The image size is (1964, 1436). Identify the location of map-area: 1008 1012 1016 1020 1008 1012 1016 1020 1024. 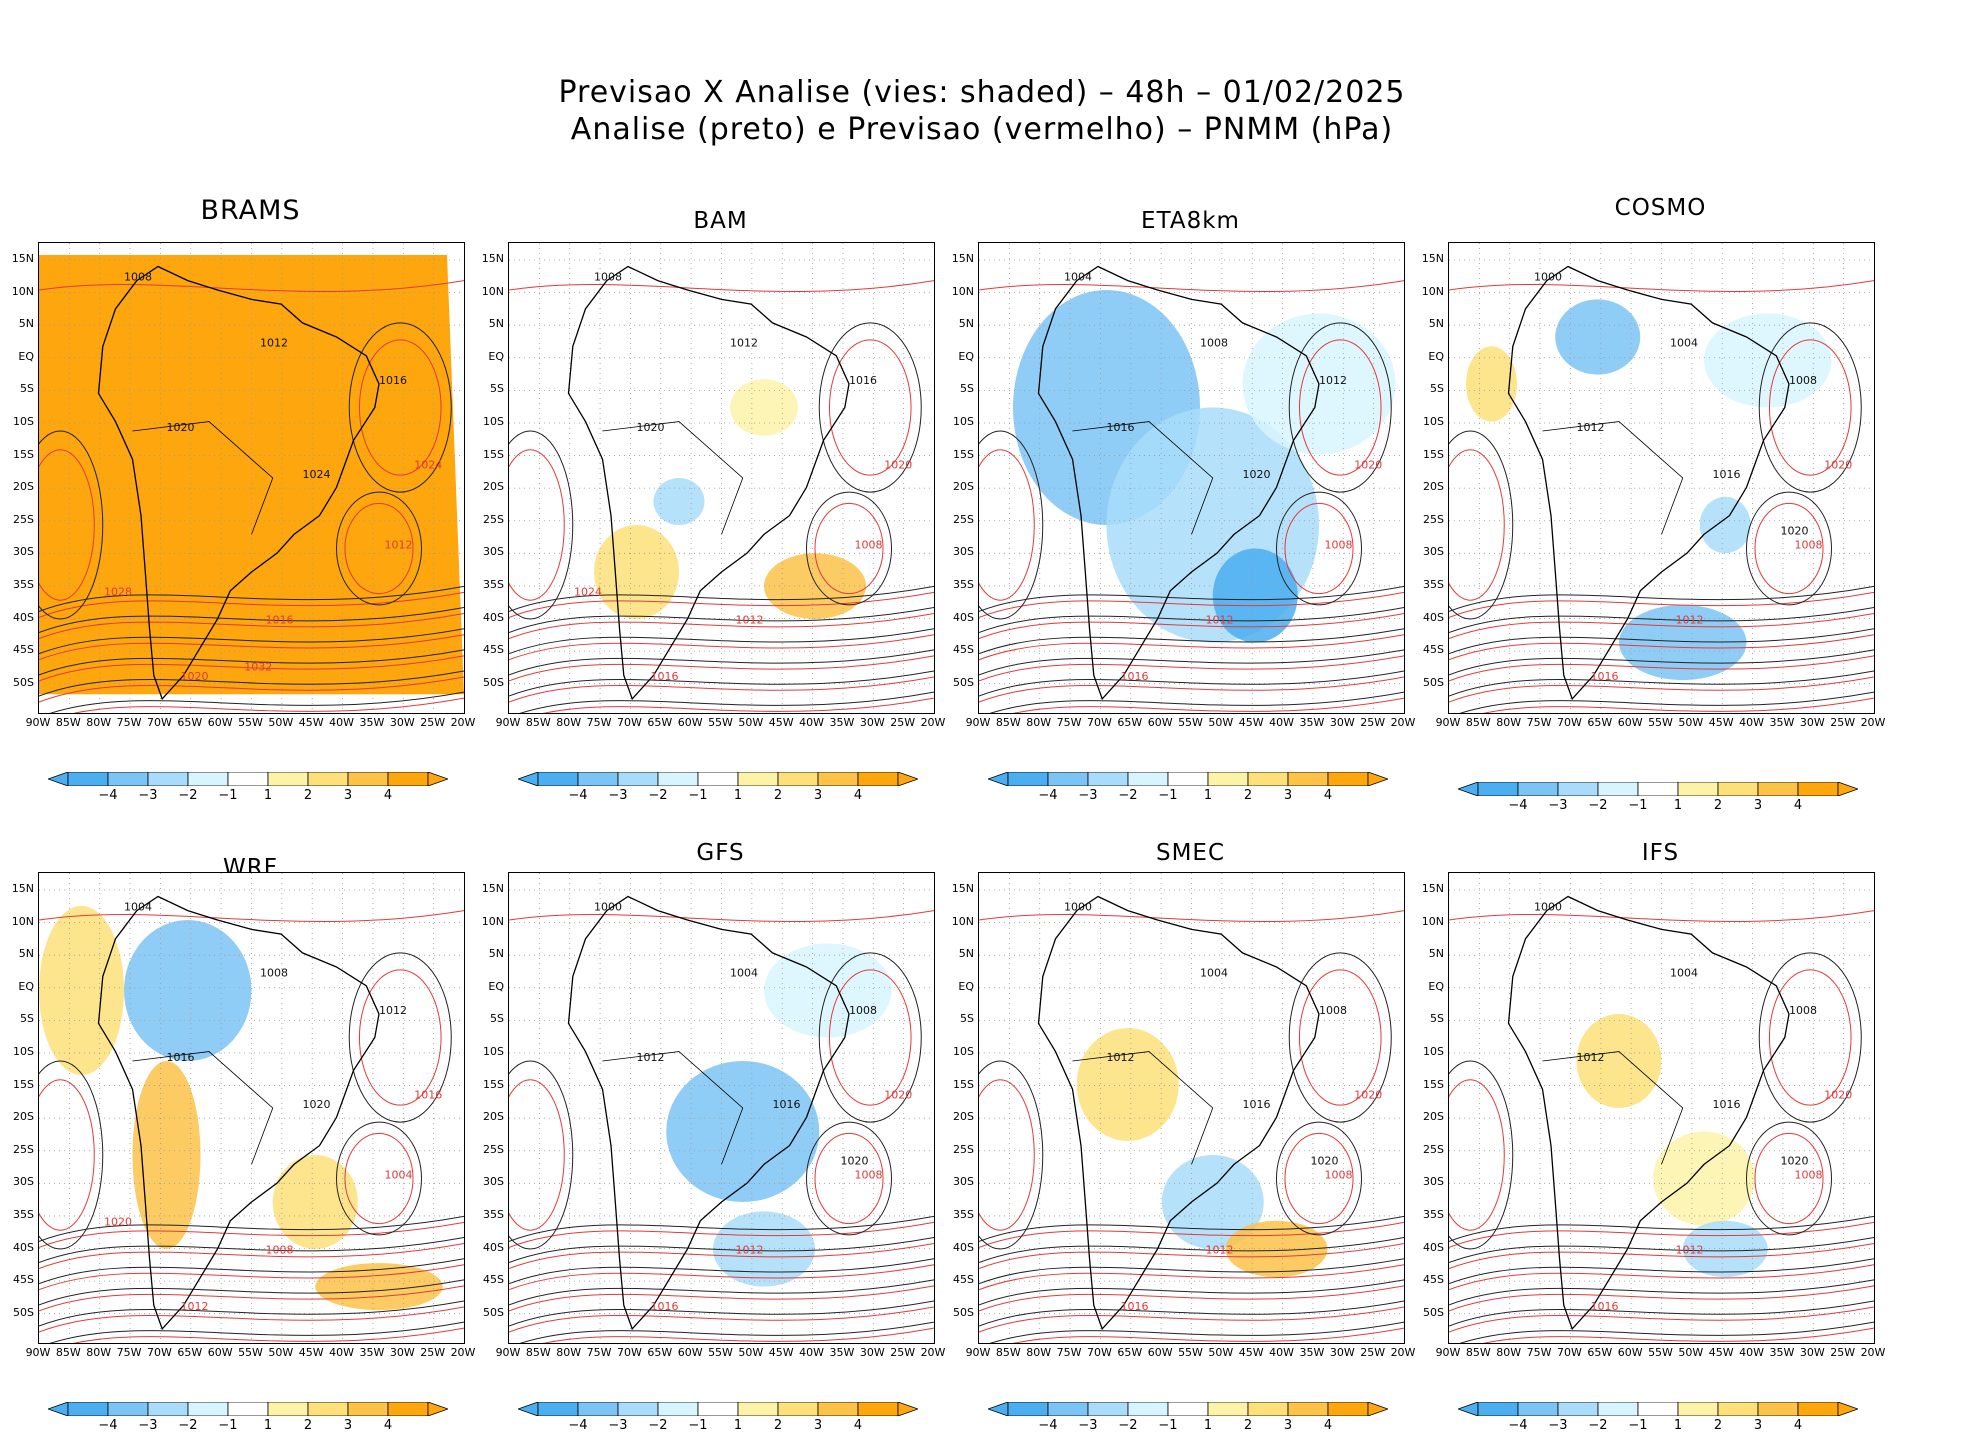
(721, 478).